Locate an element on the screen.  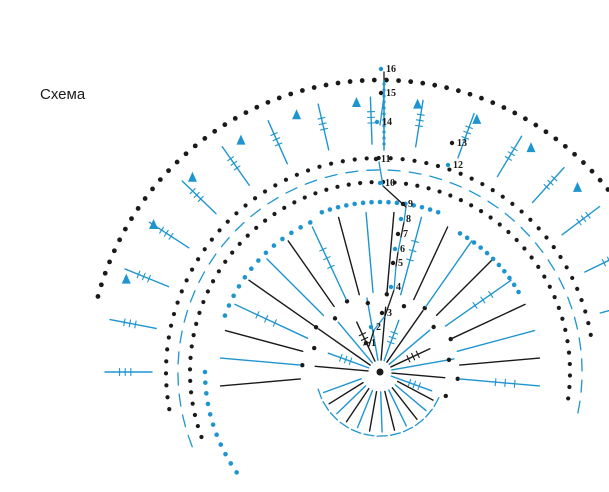
outer-spoke is located at coordinates (466, 135).